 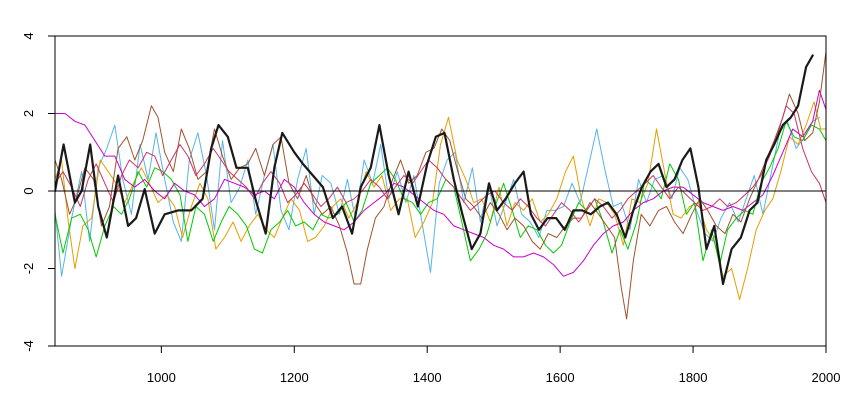 What do you see at coordinates (28, 346) in the screenshot?
I see `y-tick-label: -4` at bounding box center [28, 346].